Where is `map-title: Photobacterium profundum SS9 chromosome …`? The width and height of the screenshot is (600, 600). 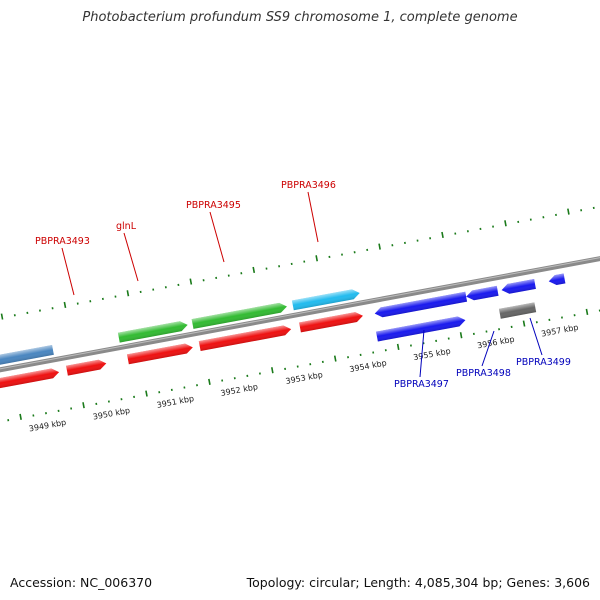 map-title: Photobacterium profundum SS9 chromosome … is located at coordinates (300, 17).